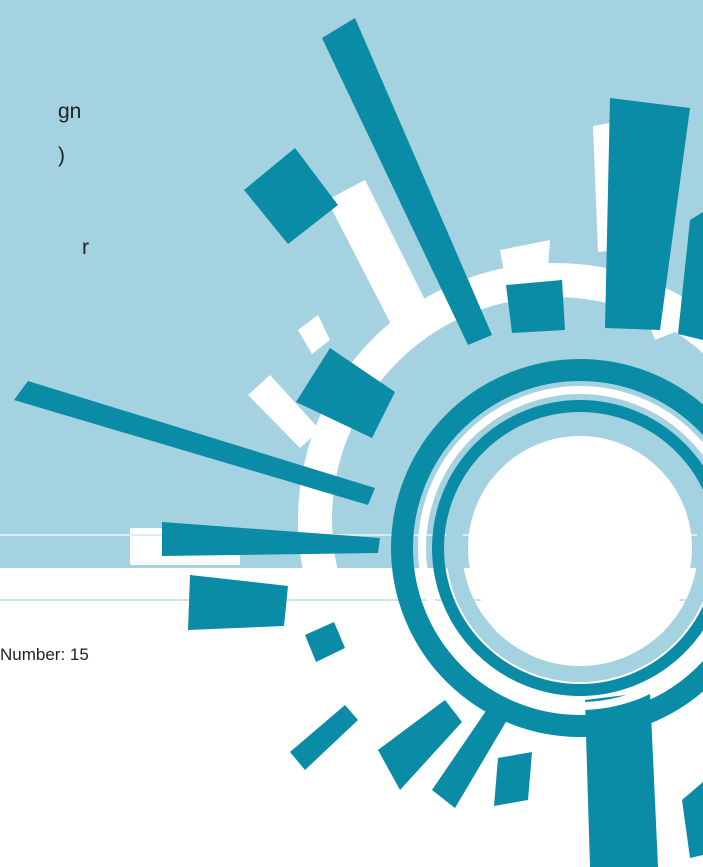 This screenshot has height=867, width=703. I want to click on inner-teal-ring, so click(567, 548).